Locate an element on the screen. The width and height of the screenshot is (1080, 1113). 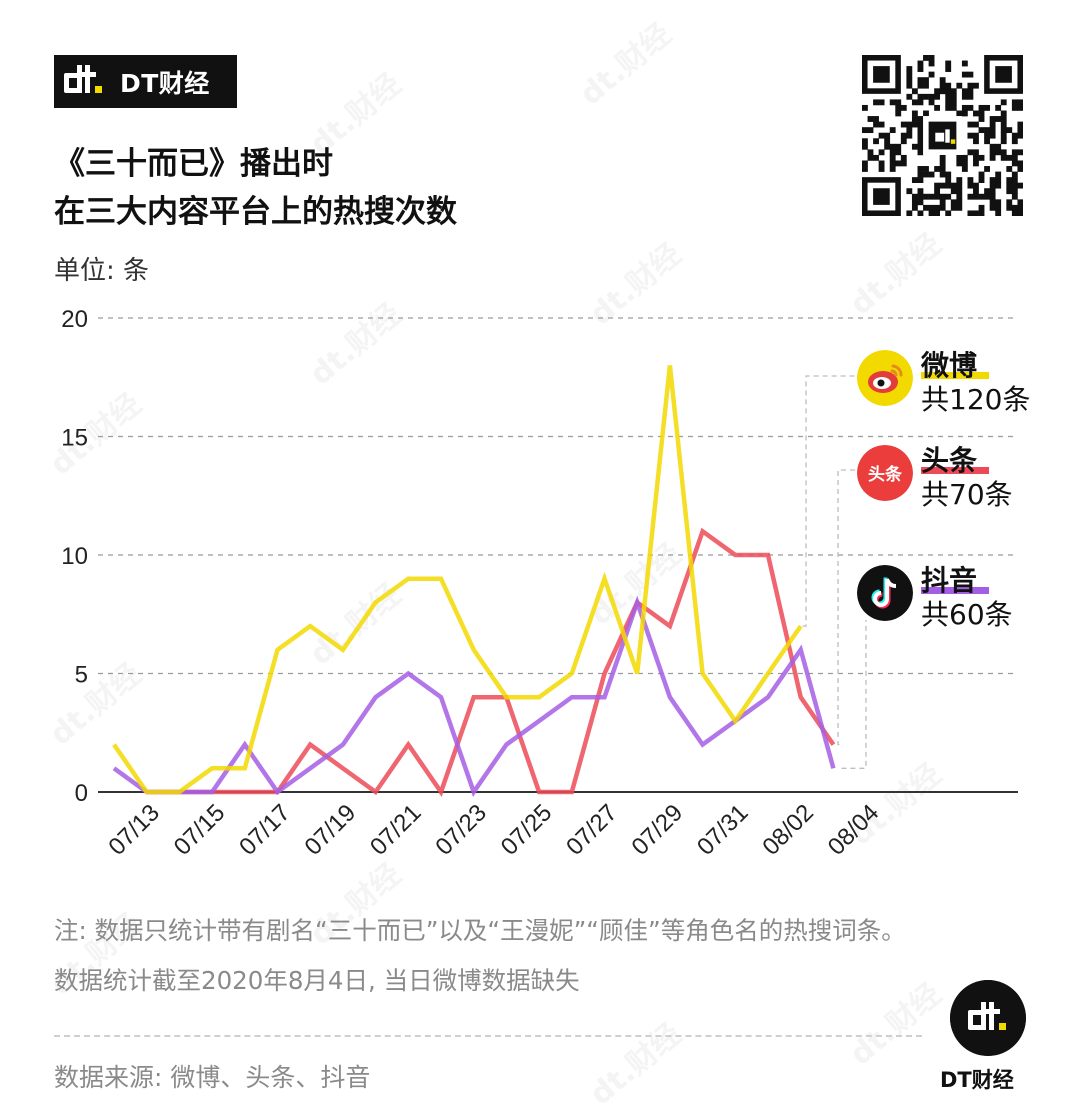
douyin-icon is located at coordinates (885, 593).